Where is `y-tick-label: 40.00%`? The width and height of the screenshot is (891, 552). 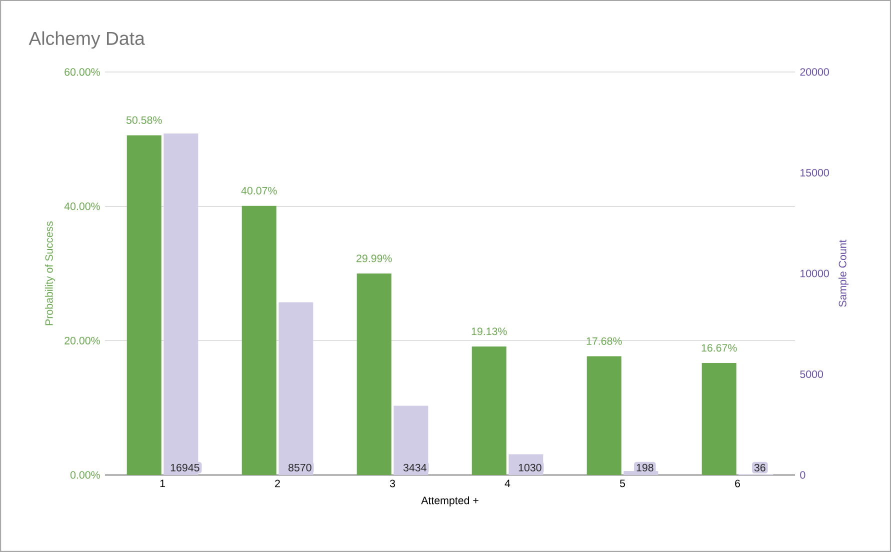
y-tick-label: 40.00% is located at coordinates (82, 206).